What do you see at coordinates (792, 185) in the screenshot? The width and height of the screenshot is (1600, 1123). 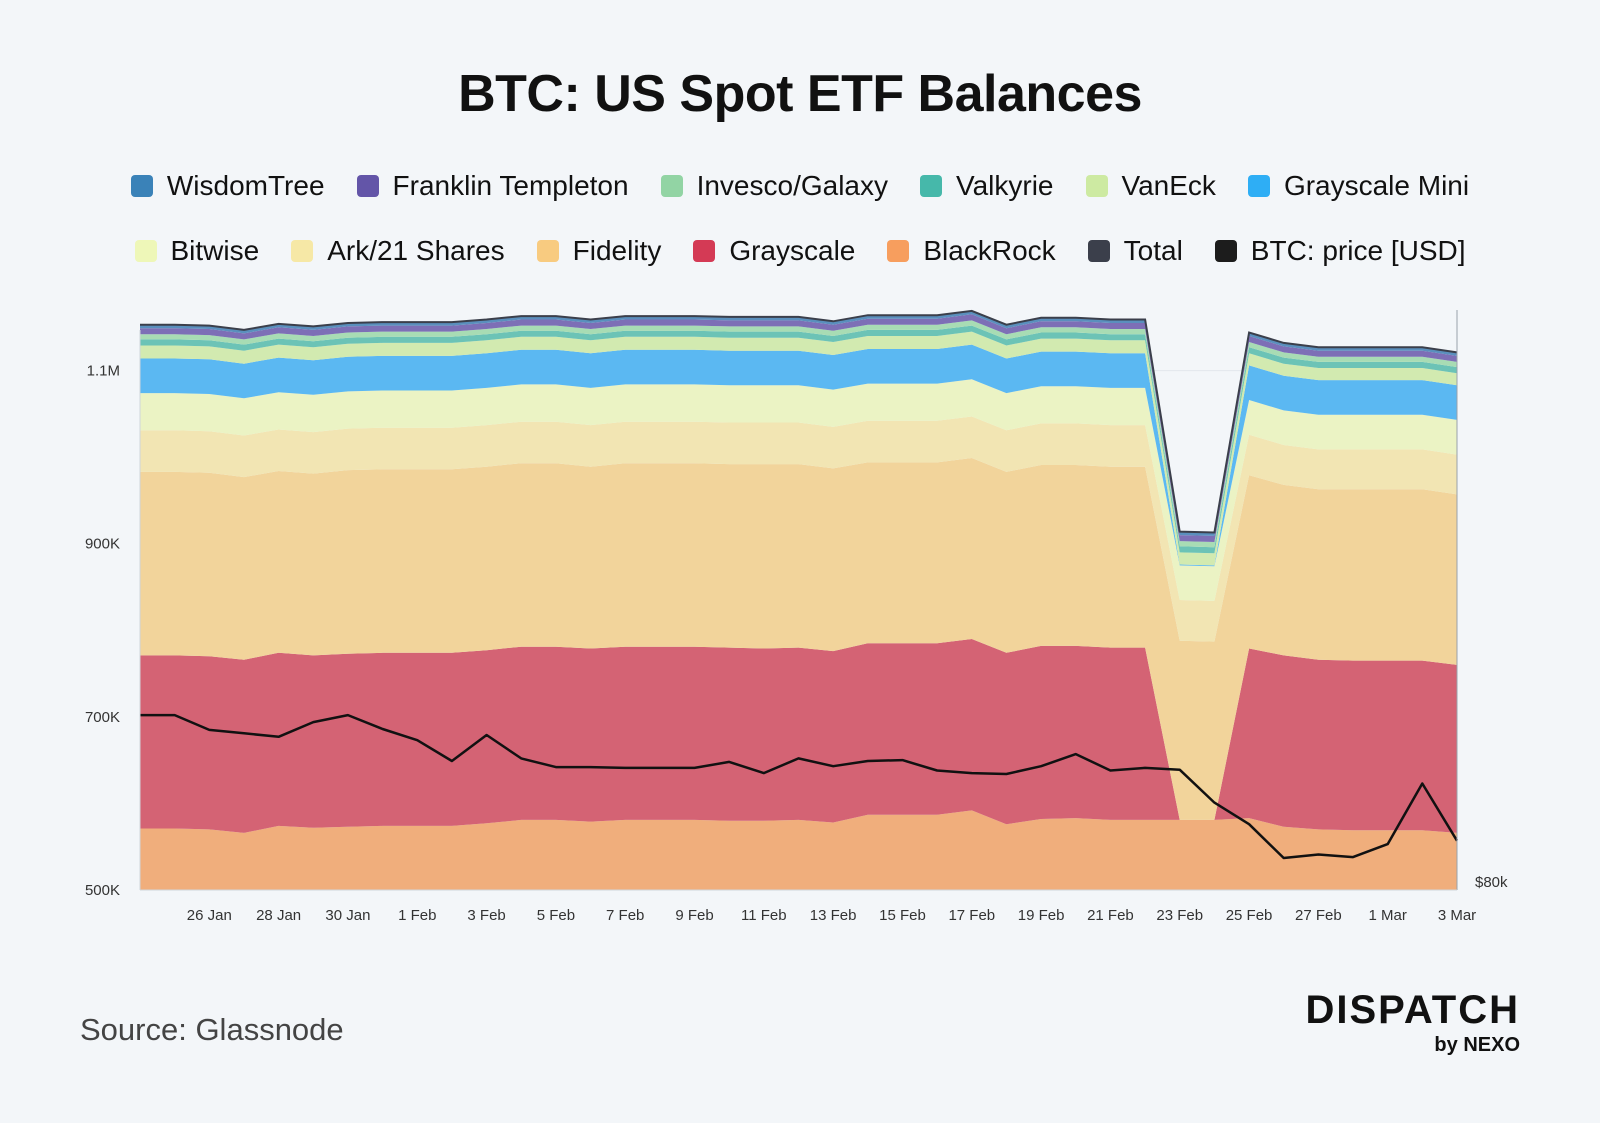 I see `legend-label: Invesco/Galaxy` at bounding box center [792, 185].